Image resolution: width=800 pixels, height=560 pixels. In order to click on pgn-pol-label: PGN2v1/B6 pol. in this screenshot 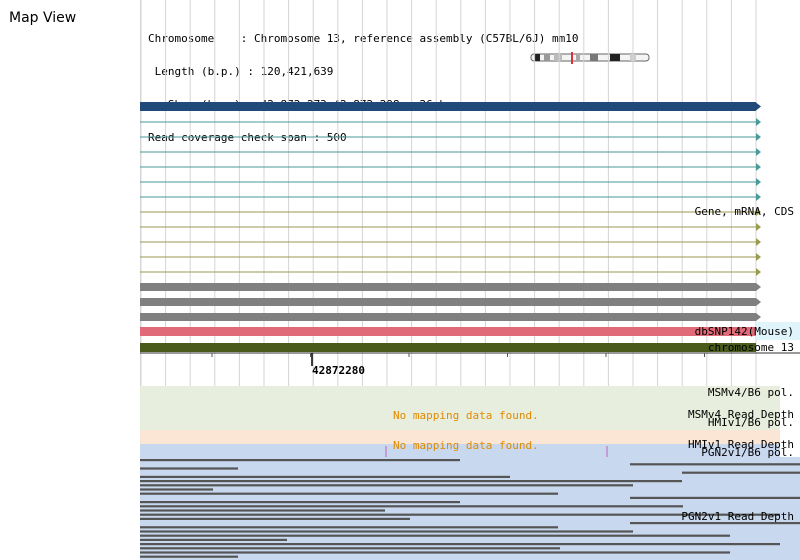, I will do `click(747, 452)`.